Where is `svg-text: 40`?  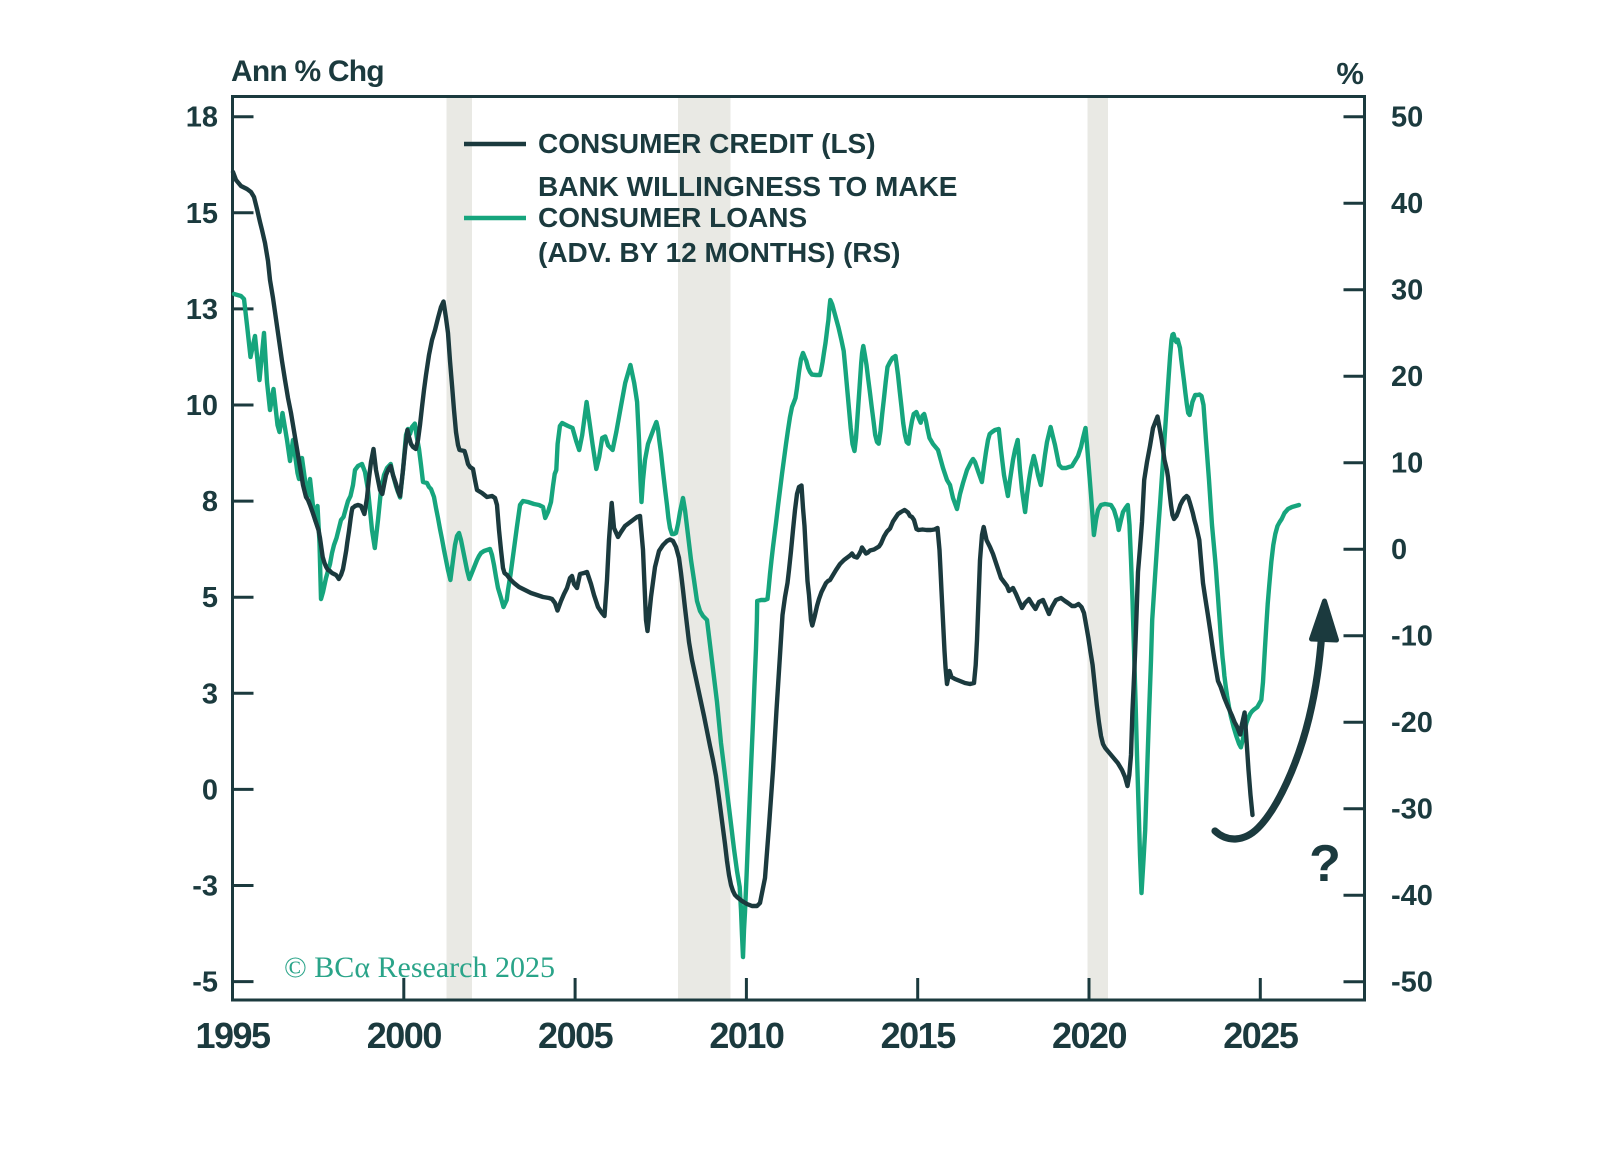 svg-text: 40 is located at coordinates (1407, 204).